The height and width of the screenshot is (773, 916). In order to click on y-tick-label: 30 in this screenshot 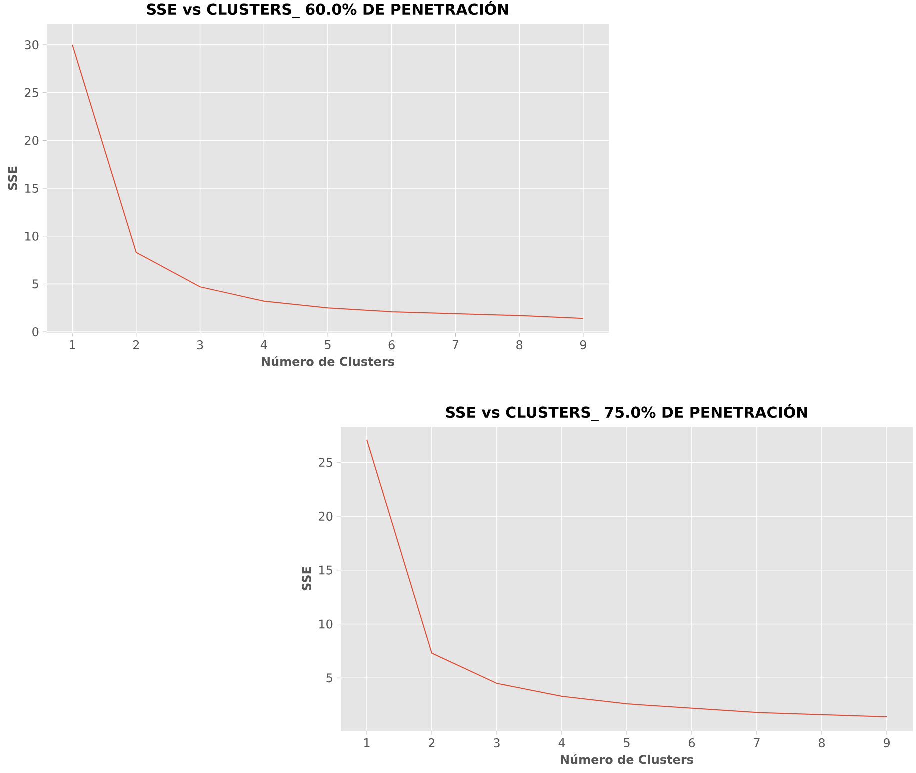, I will do `click(32, 45)`.